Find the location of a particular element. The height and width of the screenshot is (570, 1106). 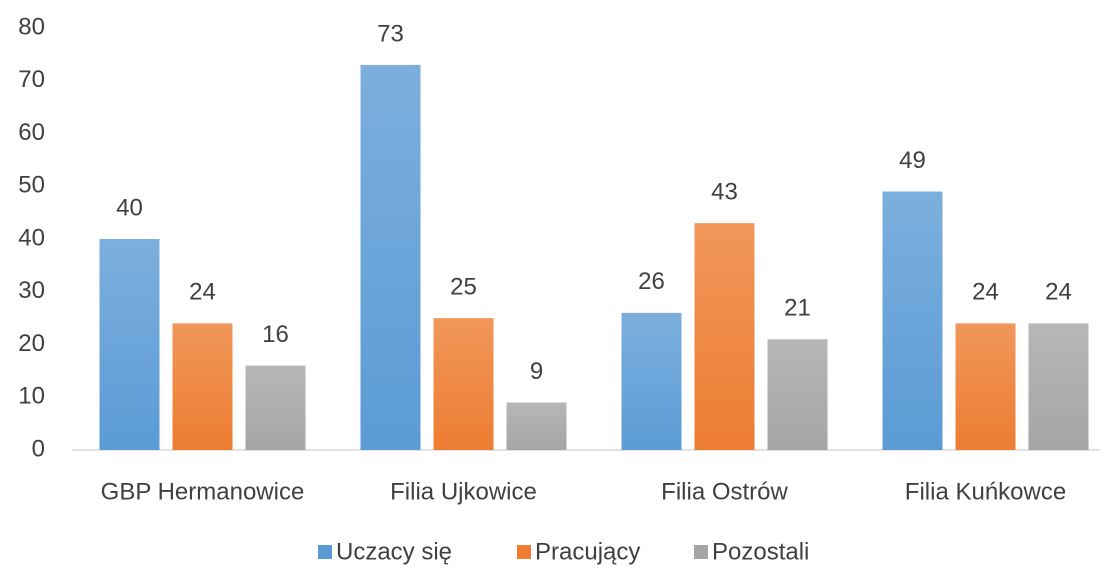

x-tick-label: GBP Hermanowice is located at coordinates (203, 491).